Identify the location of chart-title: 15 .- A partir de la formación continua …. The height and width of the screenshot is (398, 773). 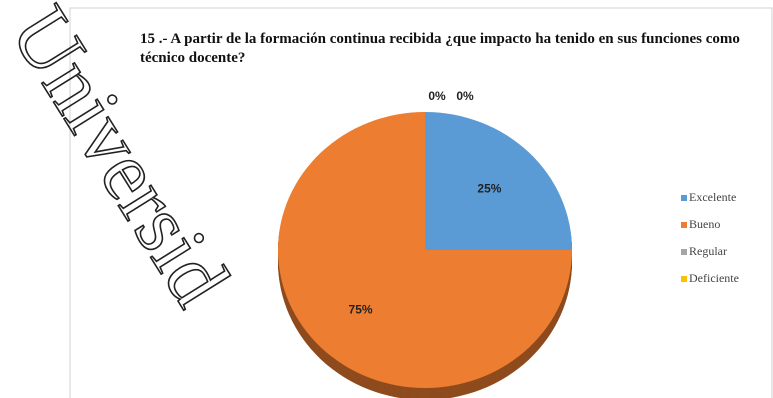
(440, 48).